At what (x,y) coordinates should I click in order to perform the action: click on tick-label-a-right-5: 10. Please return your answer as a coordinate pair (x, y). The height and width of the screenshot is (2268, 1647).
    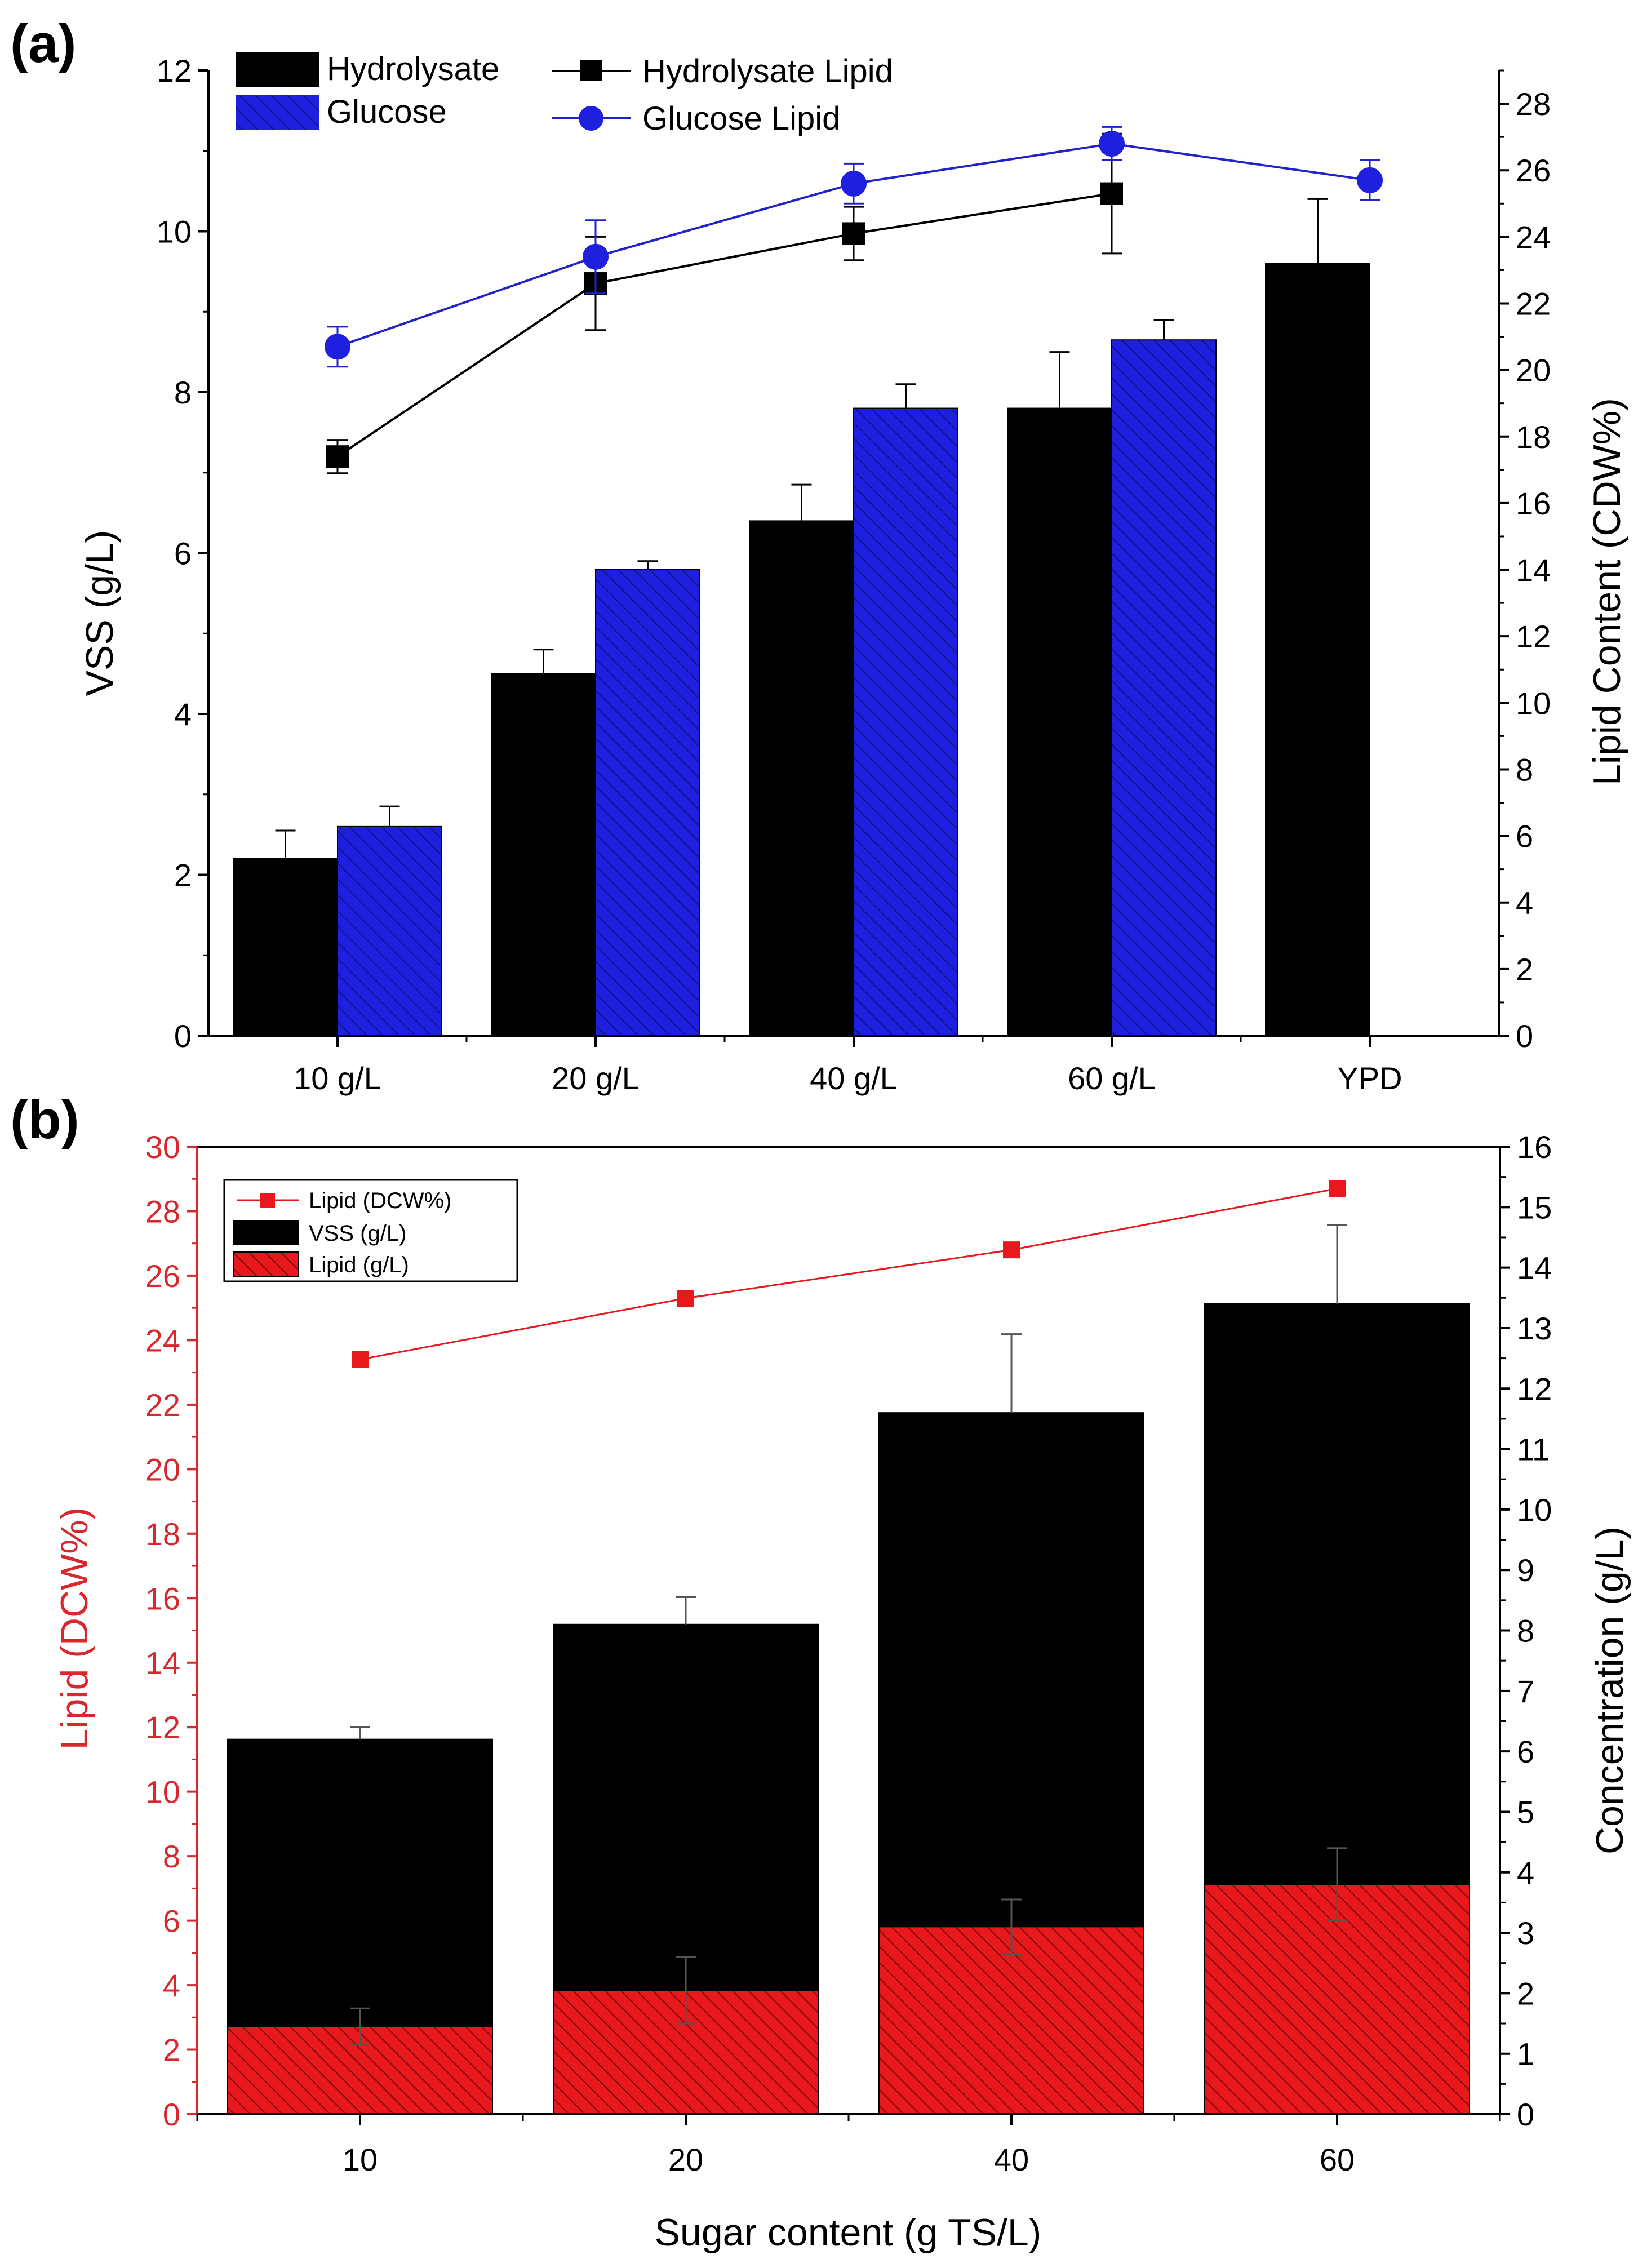
    Looking at the image, I should click on (1533, 703).